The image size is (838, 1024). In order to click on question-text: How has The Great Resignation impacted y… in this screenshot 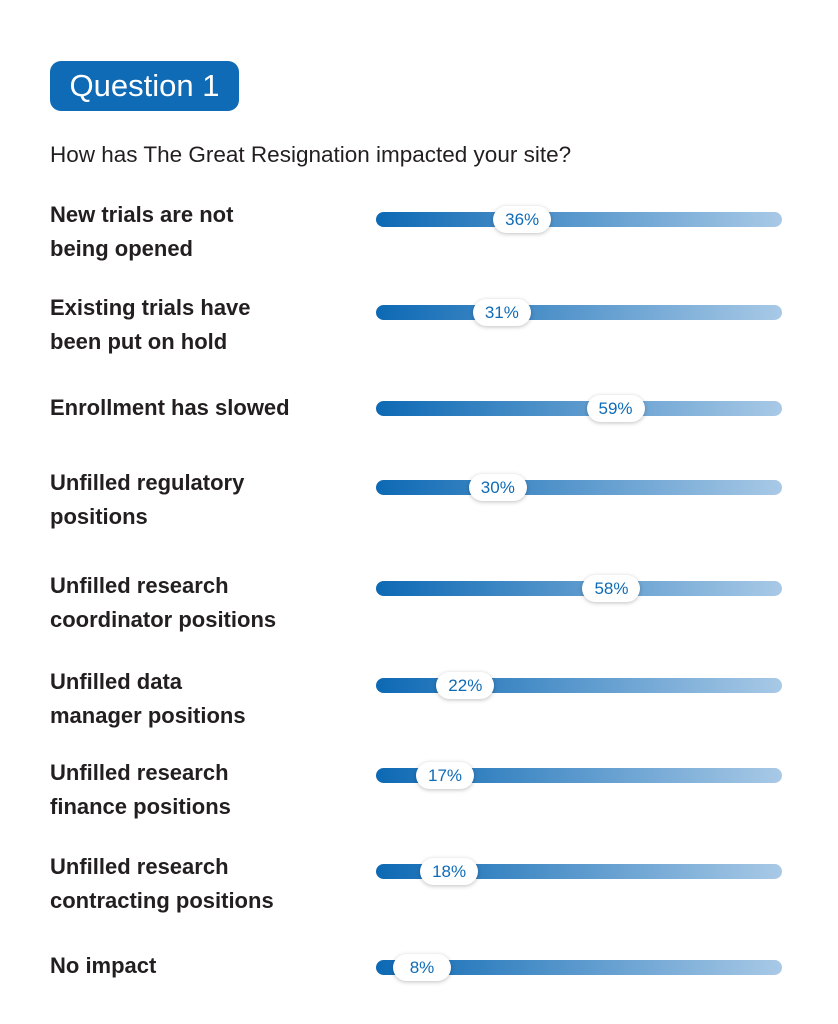, I will do `click(311, 154)`.